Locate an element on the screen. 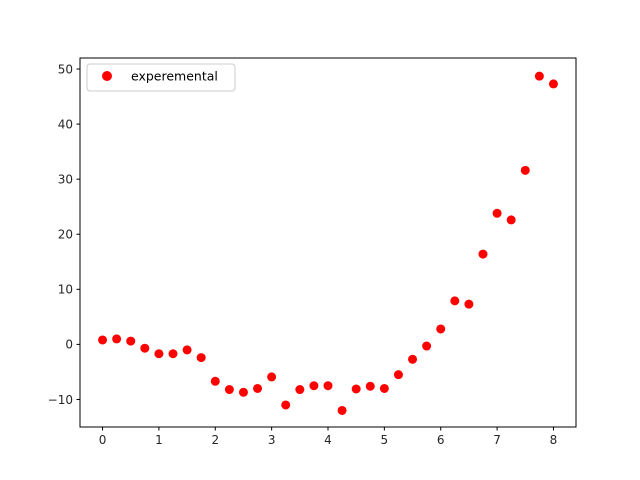 The image size is (640, 480). x-tick-label: 2 is located at coordinates (215, 440).